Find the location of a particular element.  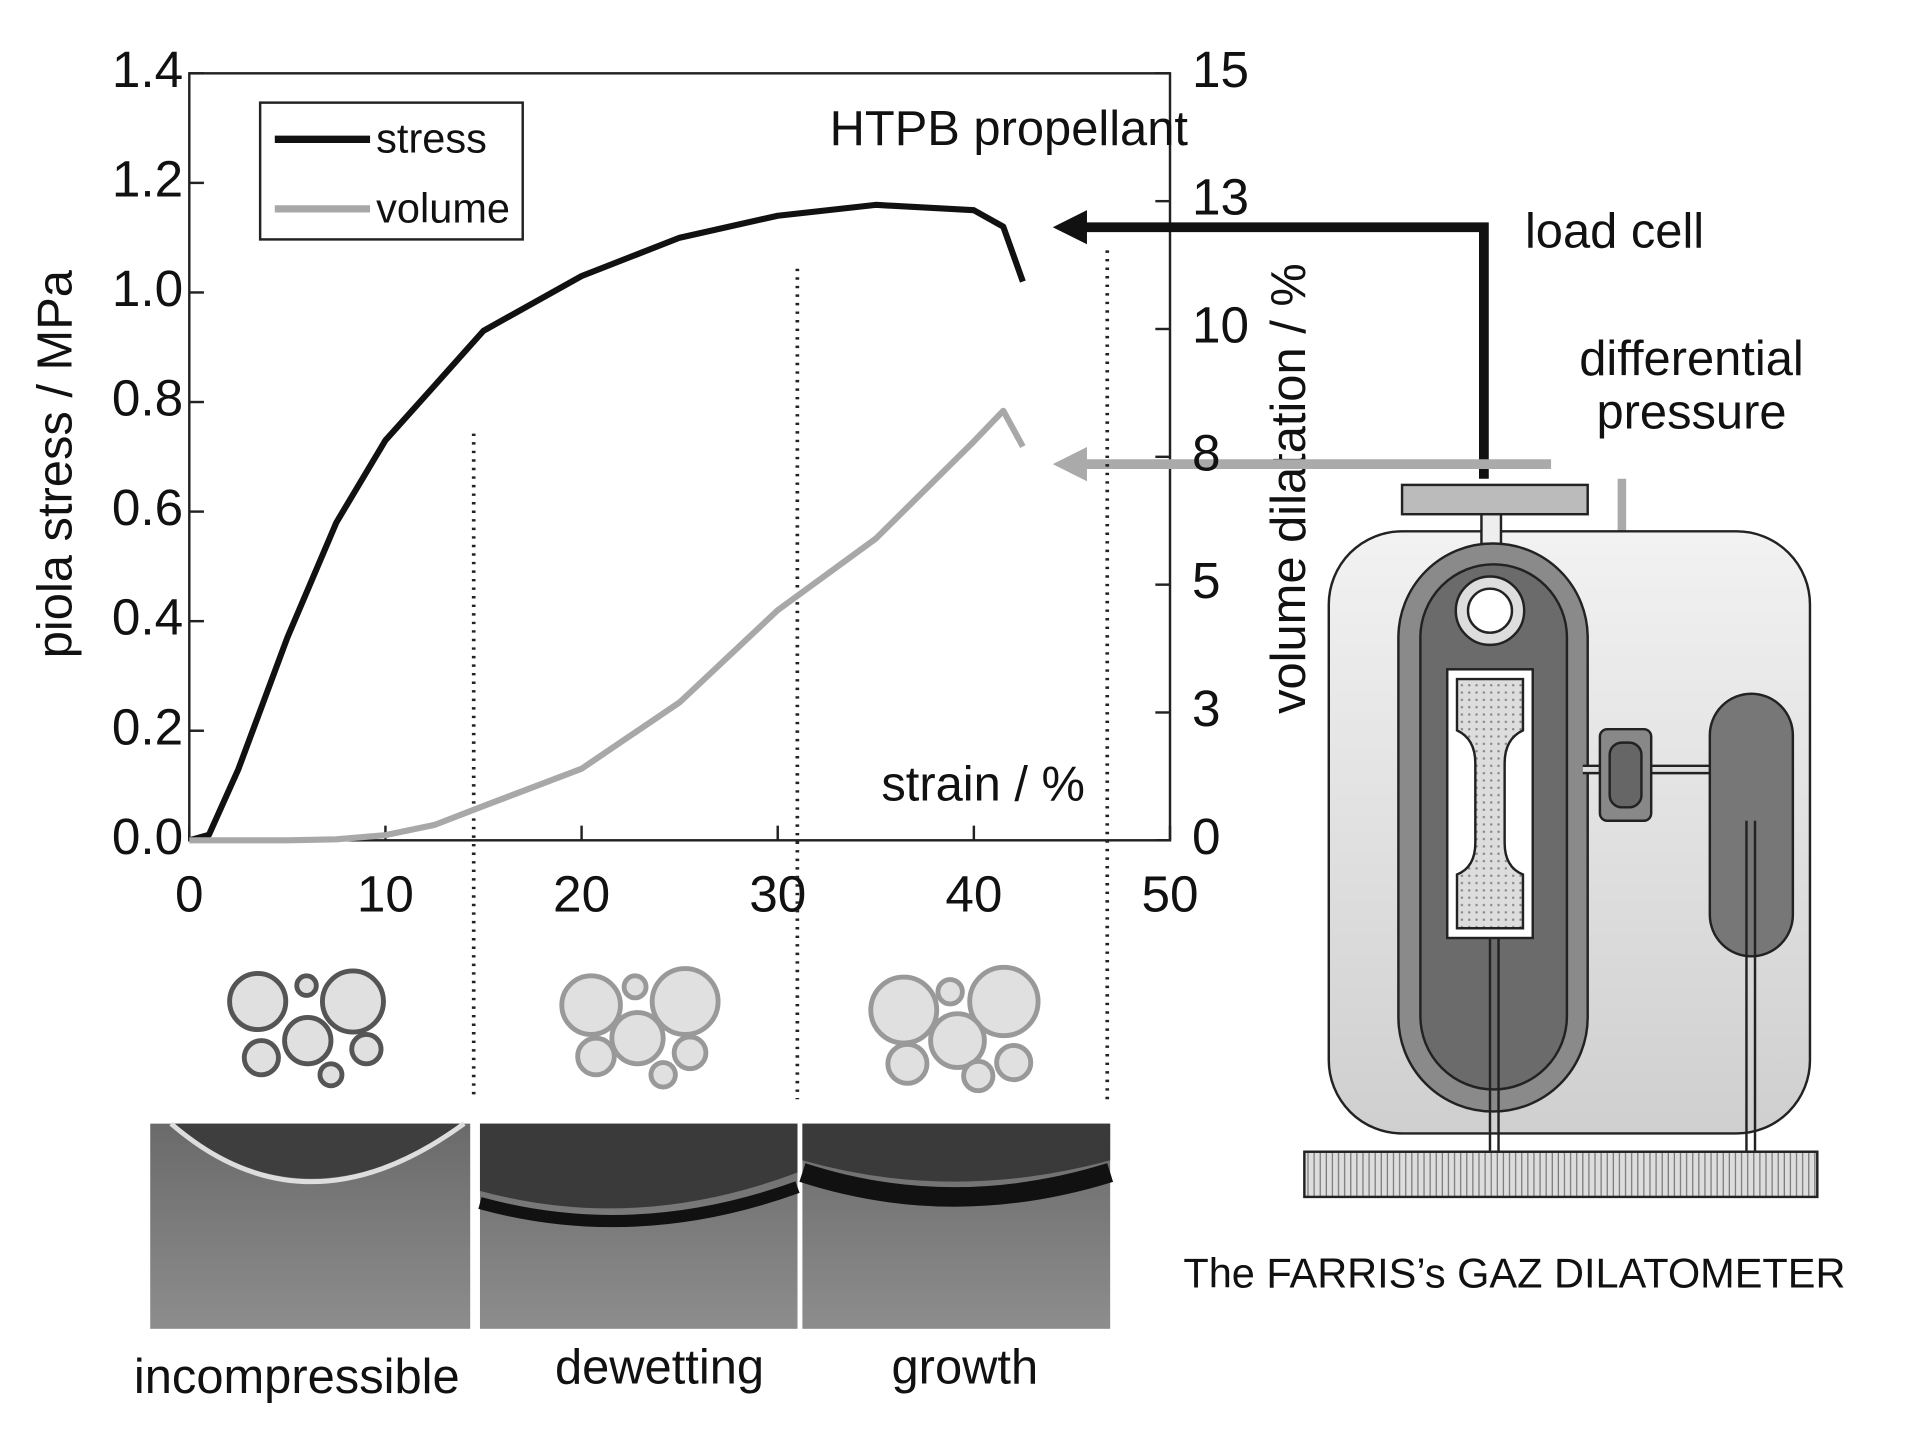

base is located at coordinates (1561, 1174).